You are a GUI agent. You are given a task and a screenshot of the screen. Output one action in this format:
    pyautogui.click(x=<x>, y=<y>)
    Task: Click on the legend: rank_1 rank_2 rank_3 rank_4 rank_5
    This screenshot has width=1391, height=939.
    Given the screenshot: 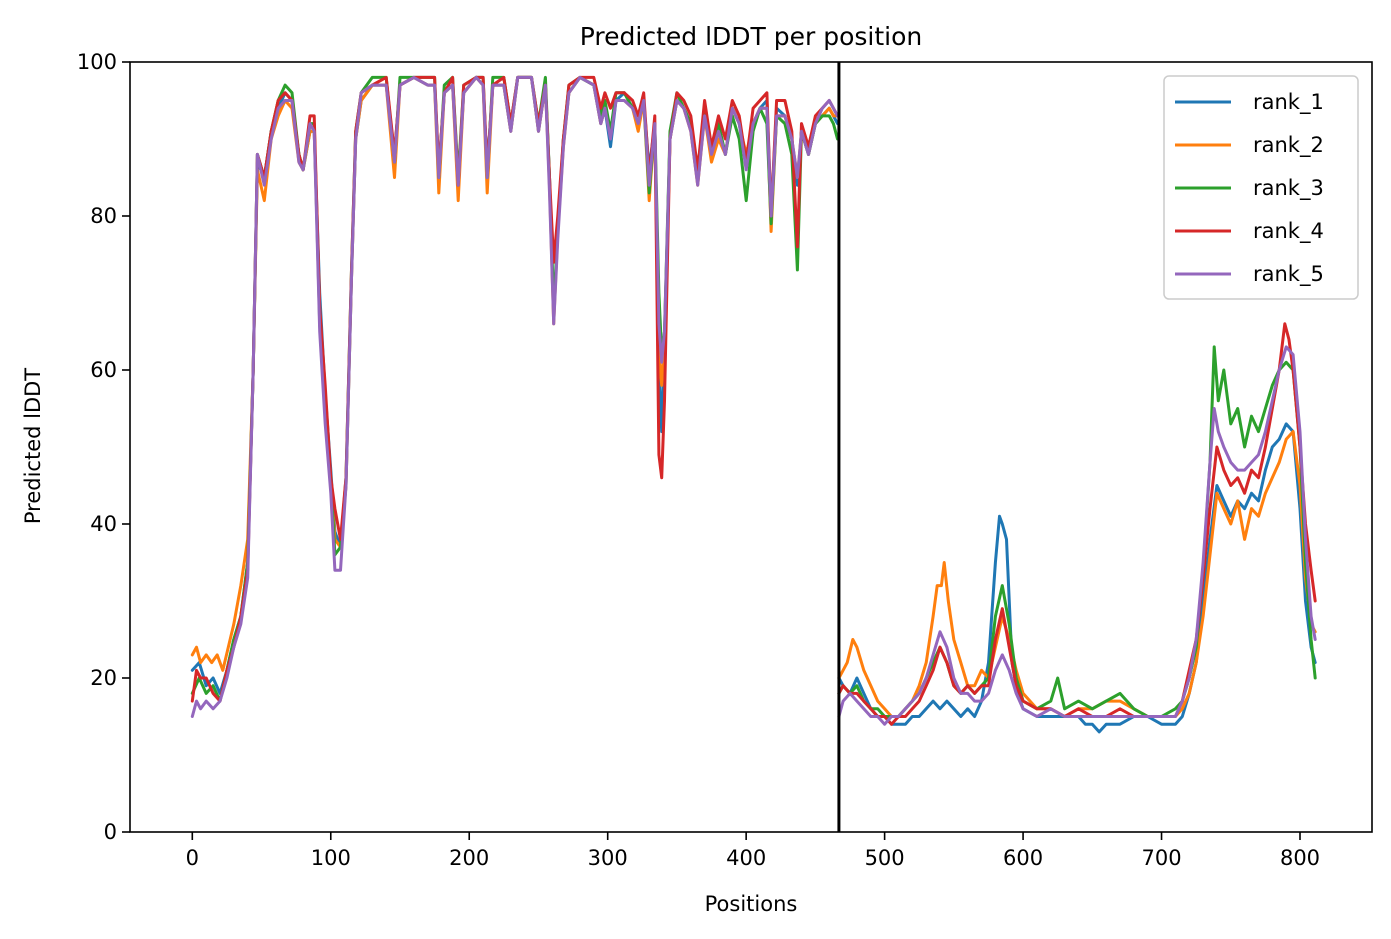 What is the action you would take?
    pyautogui.click(x=1261, y=187)
    